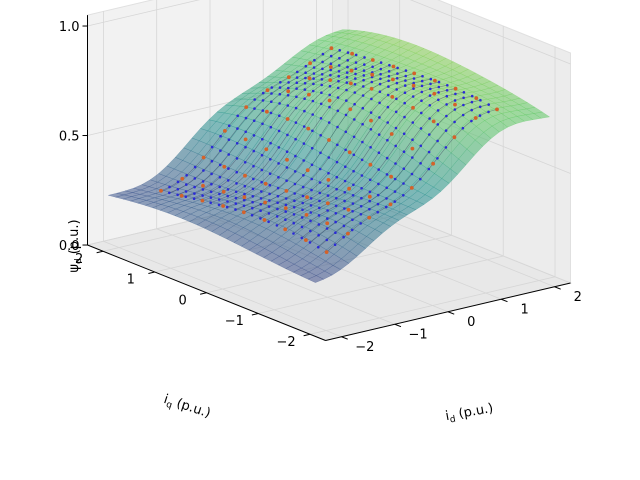  I want to click on x-axis-label: id(p.u.), so click(469, 413).